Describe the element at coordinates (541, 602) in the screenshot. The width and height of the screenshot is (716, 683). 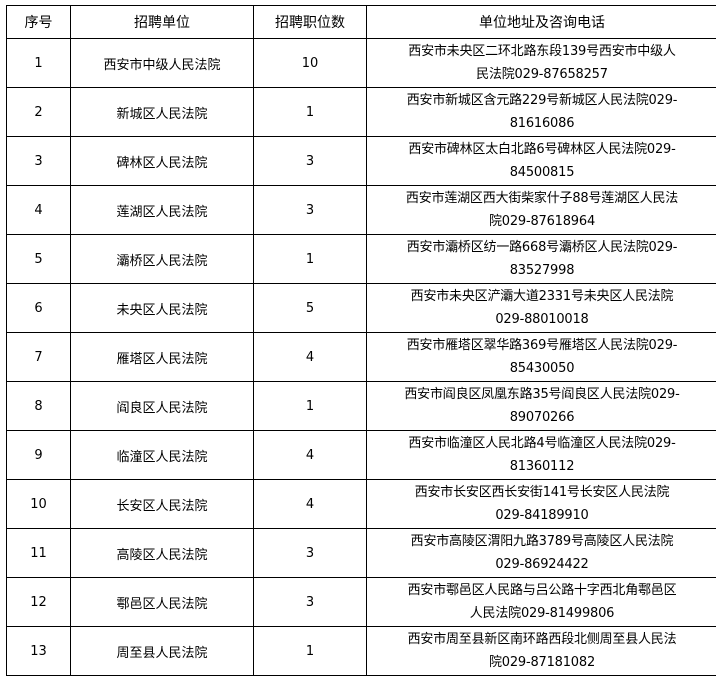
I see `row-address: 西安市鄠邑区人民路与吕公路十字西北角鄠邑区 人民法院029-81499806` at that location.